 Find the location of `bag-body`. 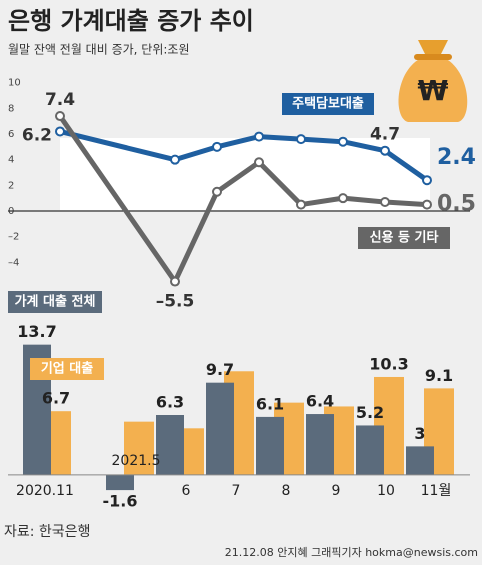

bag-body is located at coordinates (433, 89).